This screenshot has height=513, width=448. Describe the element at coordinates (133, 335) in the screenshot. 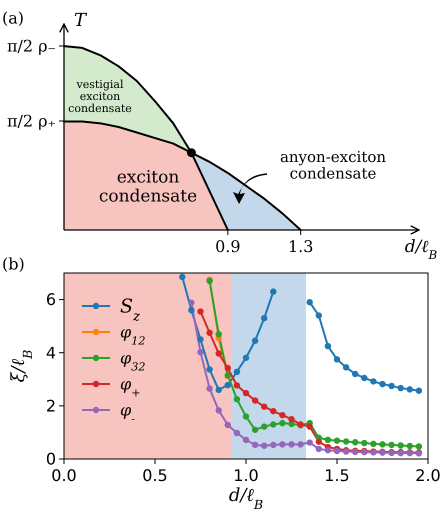

I see `legend-label: φ$_{12}$` at that location.